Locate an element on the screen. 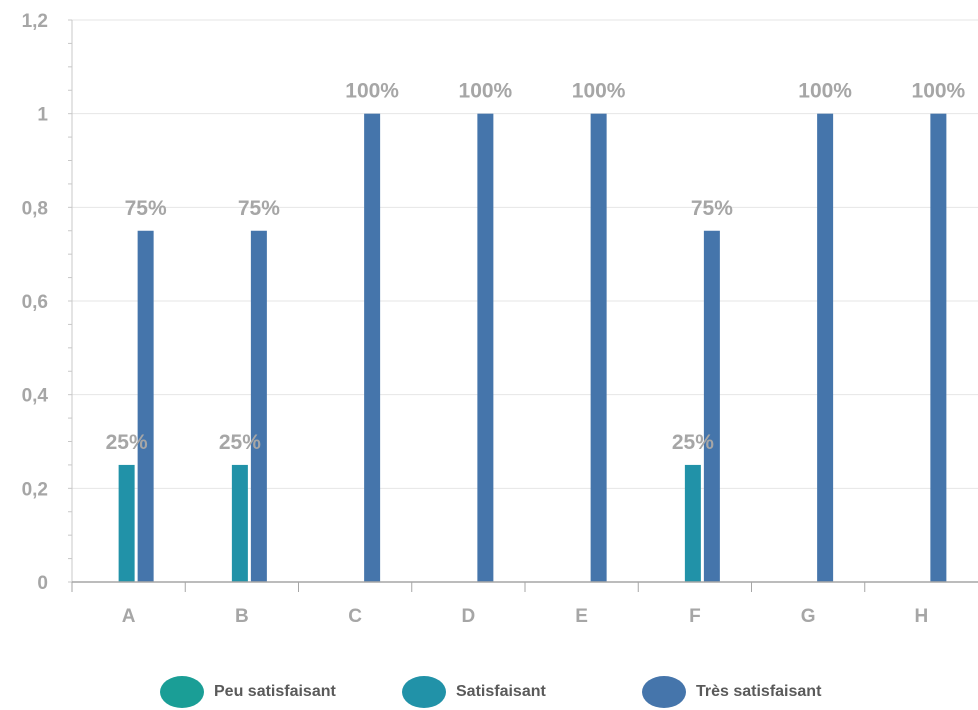 This screenshot has width=978, height=710. y-tick-label: 0,2 is located at coordinates (35, 489).